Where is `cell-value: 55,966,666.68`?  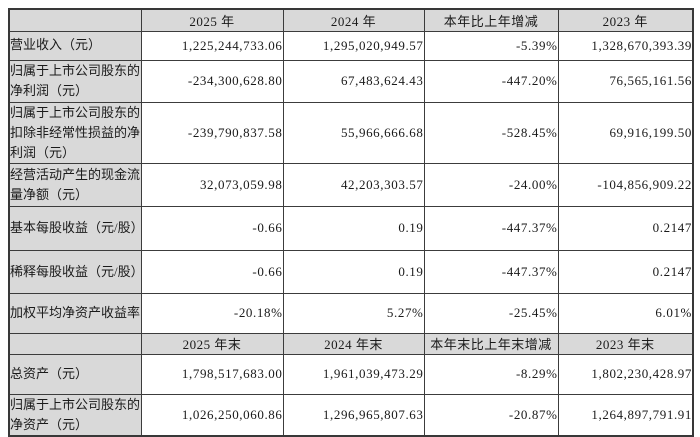 cell-value: 55,966,666.68 is located at coordinates (353, 132).